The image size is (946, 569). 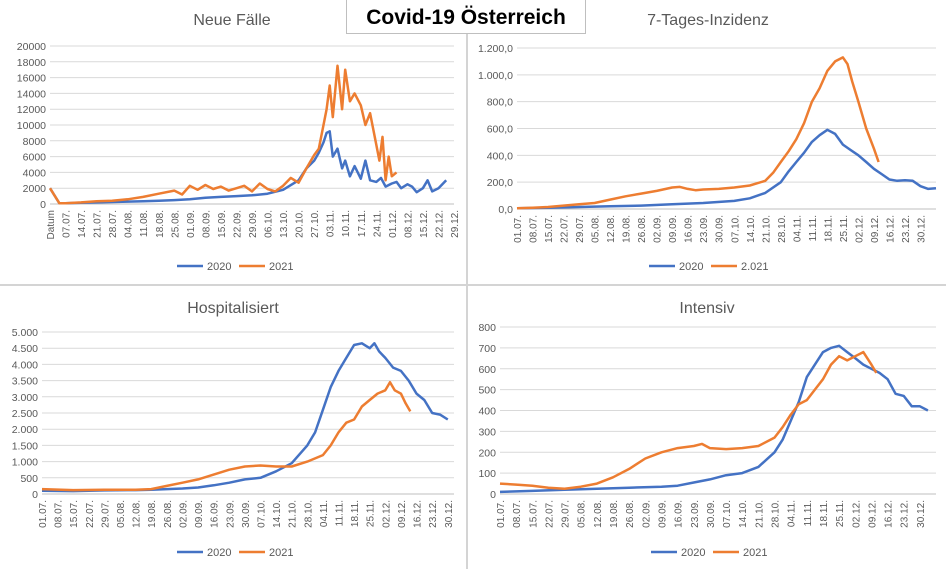 What do you see at coordinates (500, 130) in the screenshot?
I see `y-tick-label: 600,0` at bounding box center [500, 130].